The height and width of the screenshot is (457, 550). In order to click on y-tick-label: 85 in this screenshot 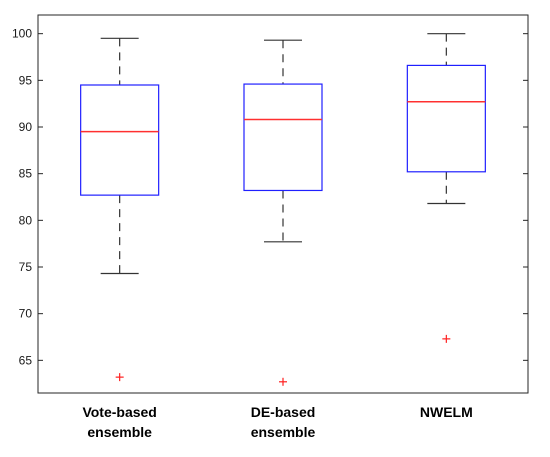, I will do `click(26, 174)`.